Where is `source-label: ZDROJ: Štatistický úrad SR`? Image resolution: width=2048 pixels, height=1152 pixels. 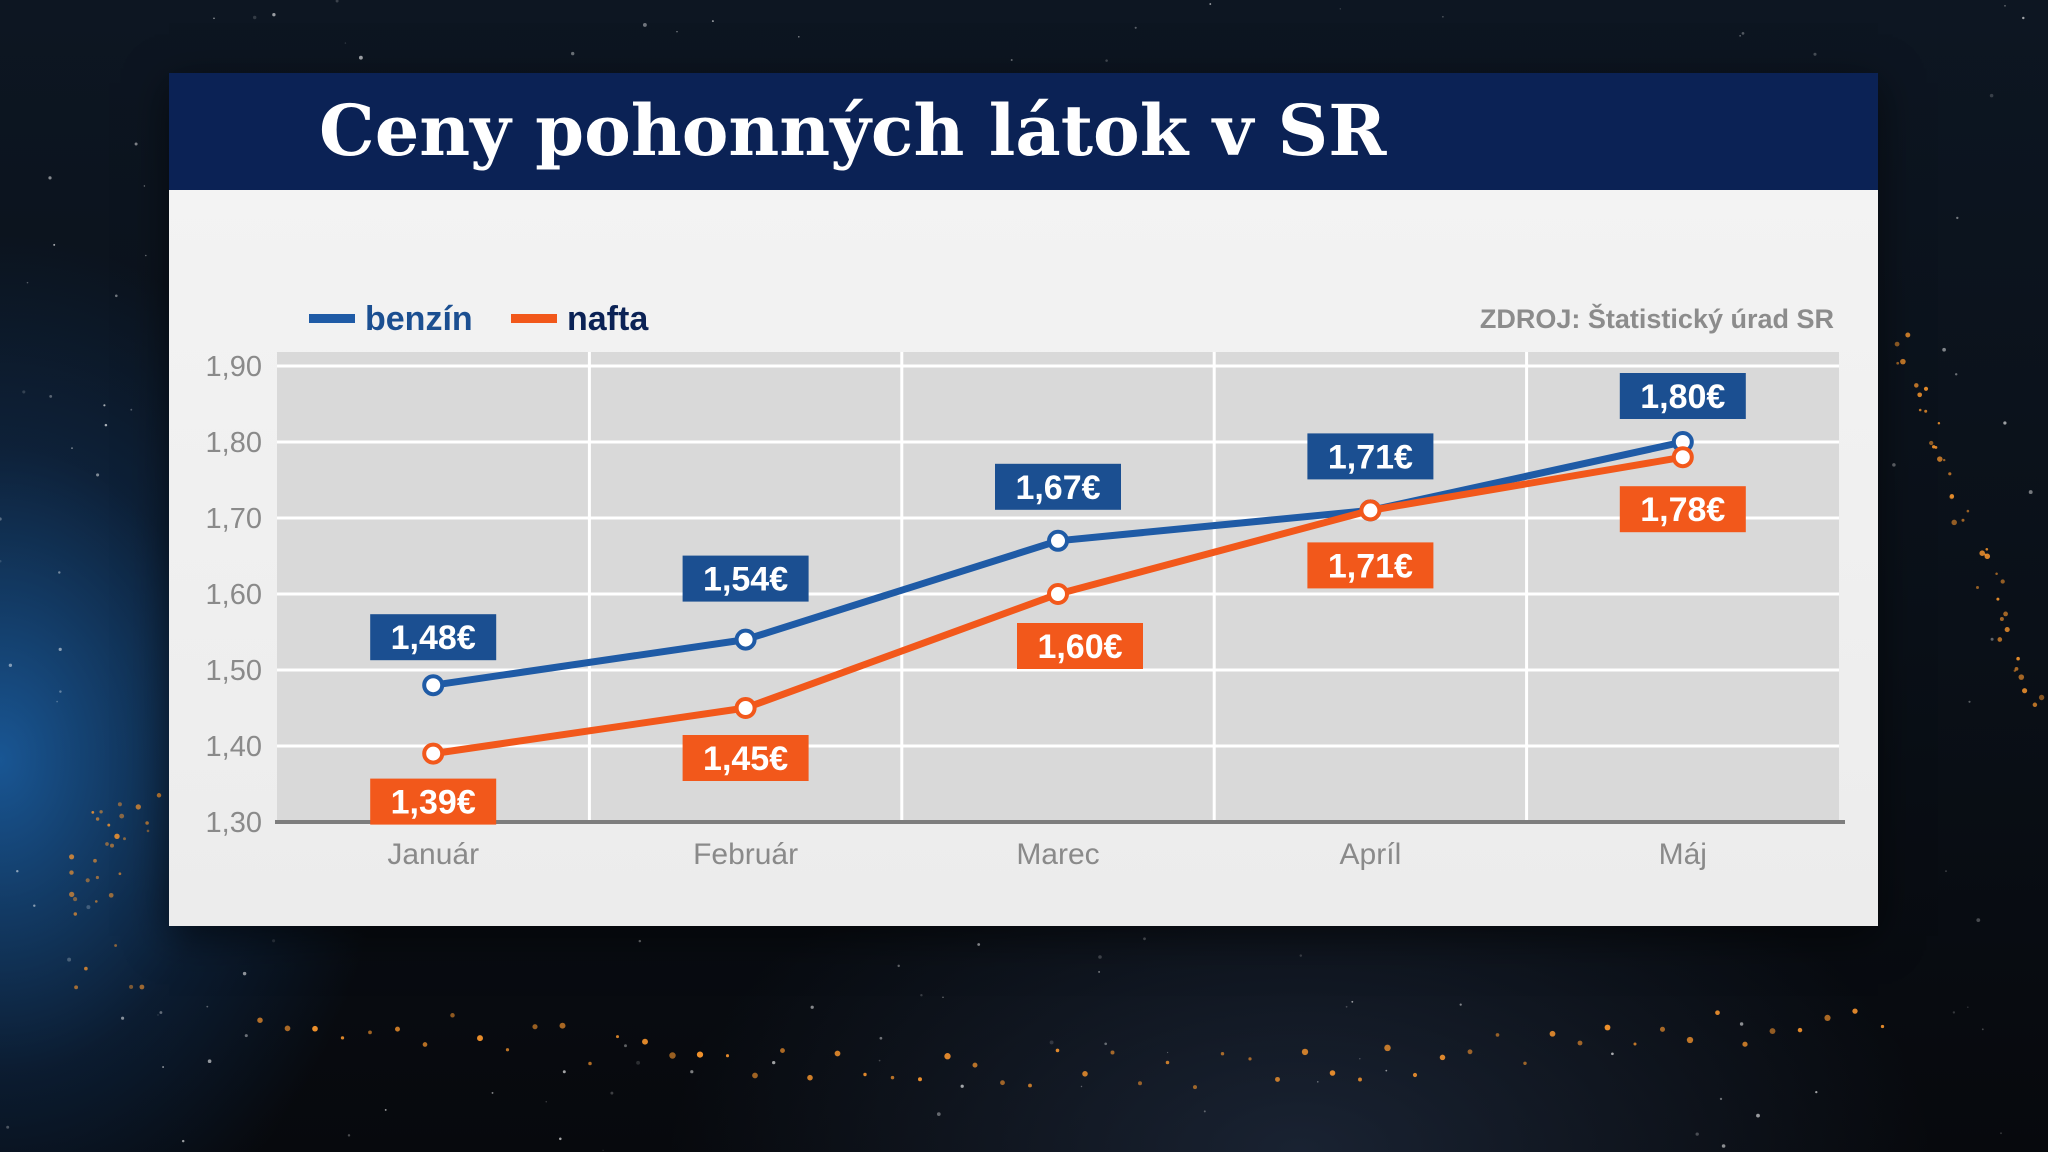
source-label: ZDROJ: Štatistický úrad SR is located at coordinates (1657, 318).